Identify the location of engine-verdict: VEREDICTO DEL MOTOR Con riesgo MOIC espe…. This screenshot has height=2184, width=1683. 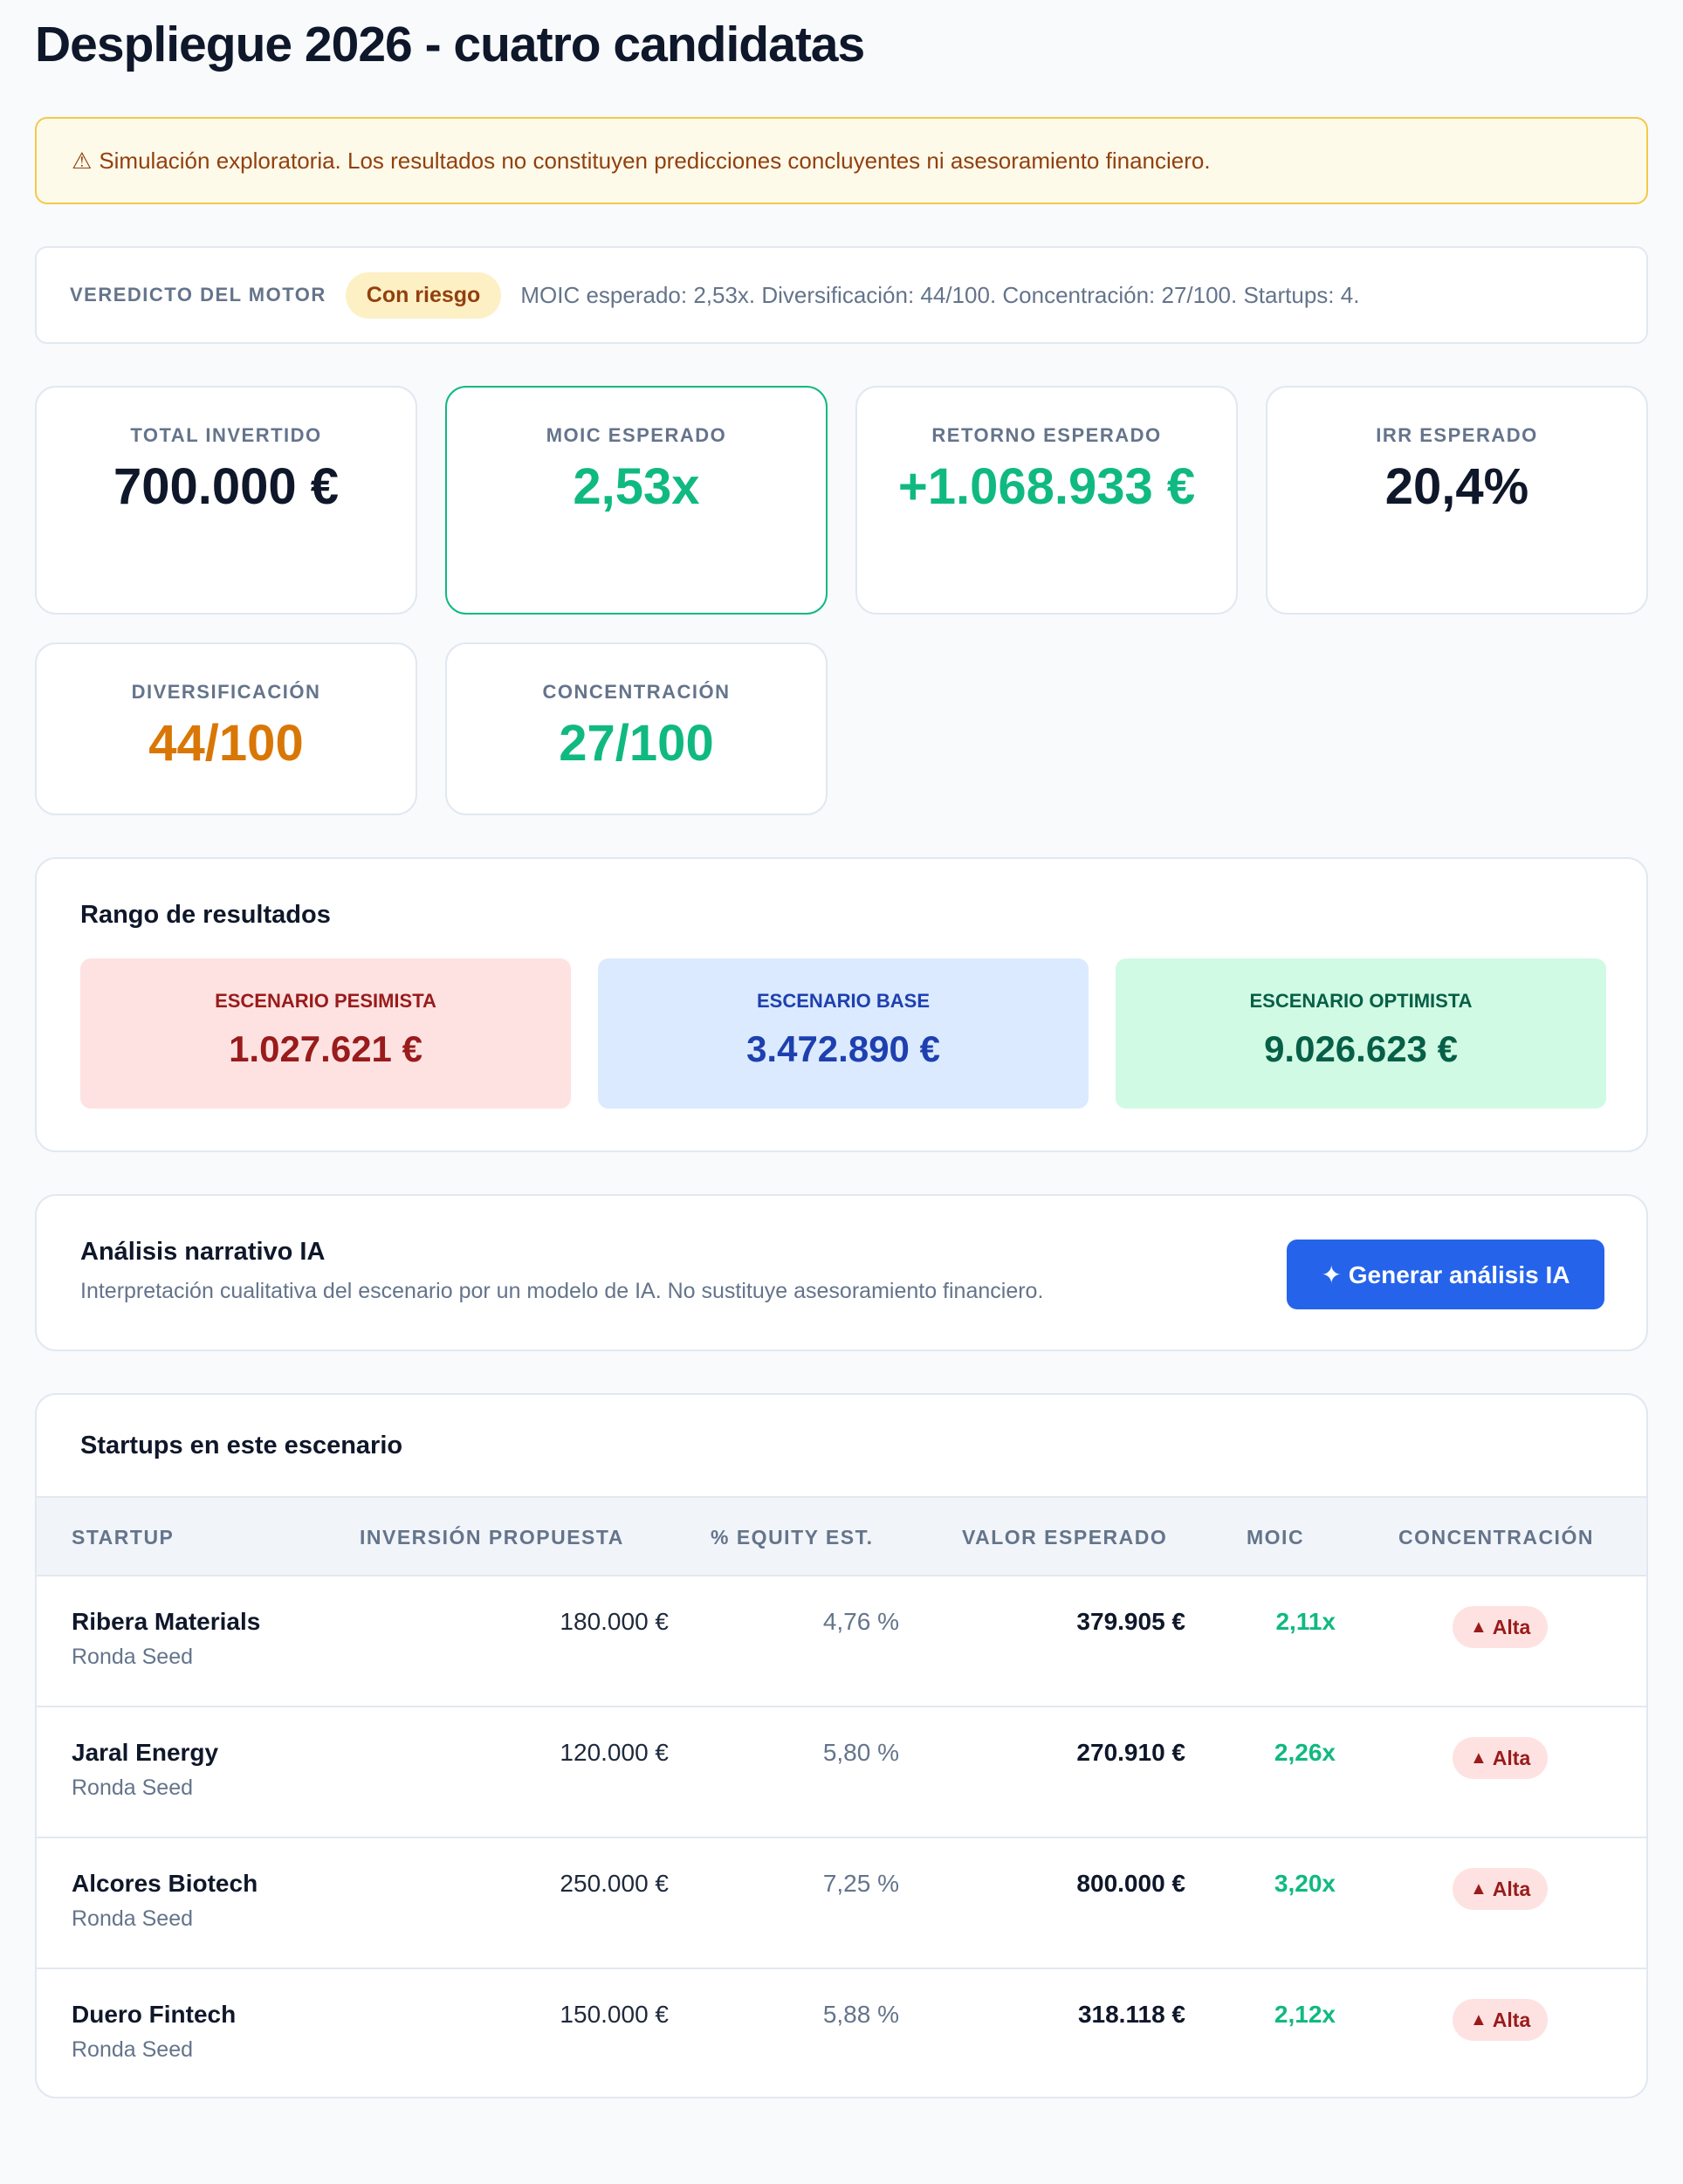
(842, 295).